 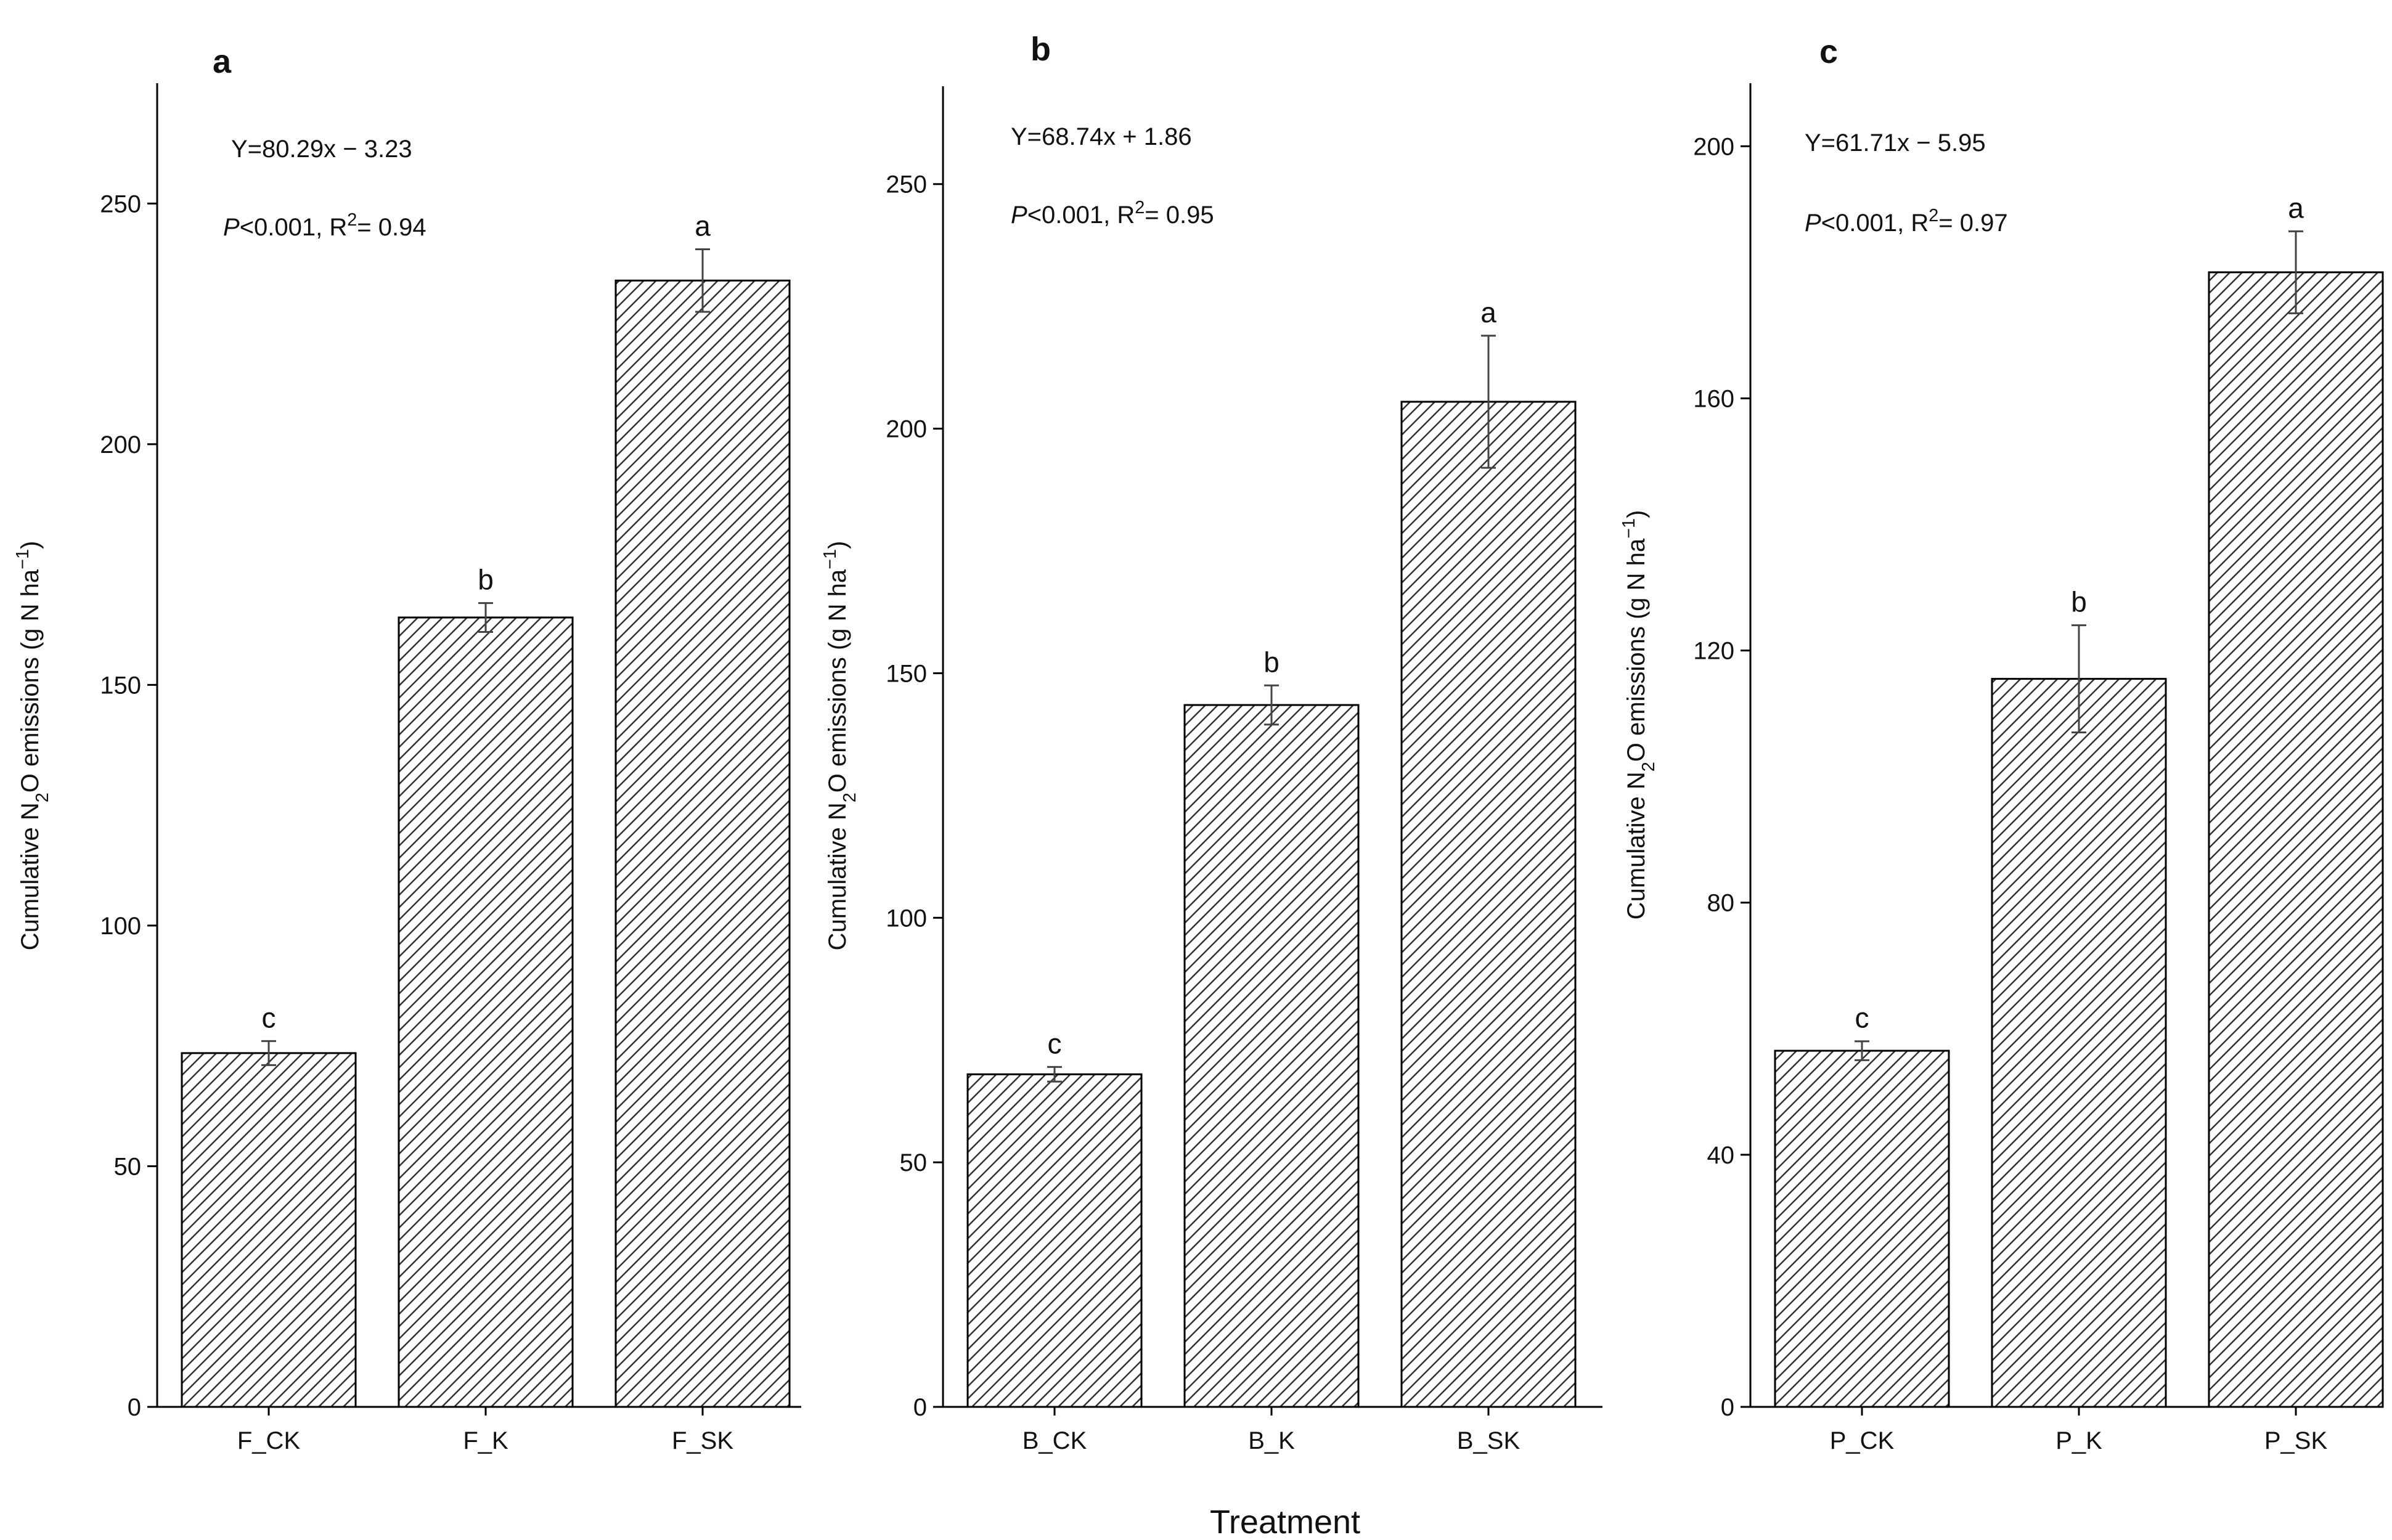 I want to click on bar-B_CK, so click(x=1054, y=1241).